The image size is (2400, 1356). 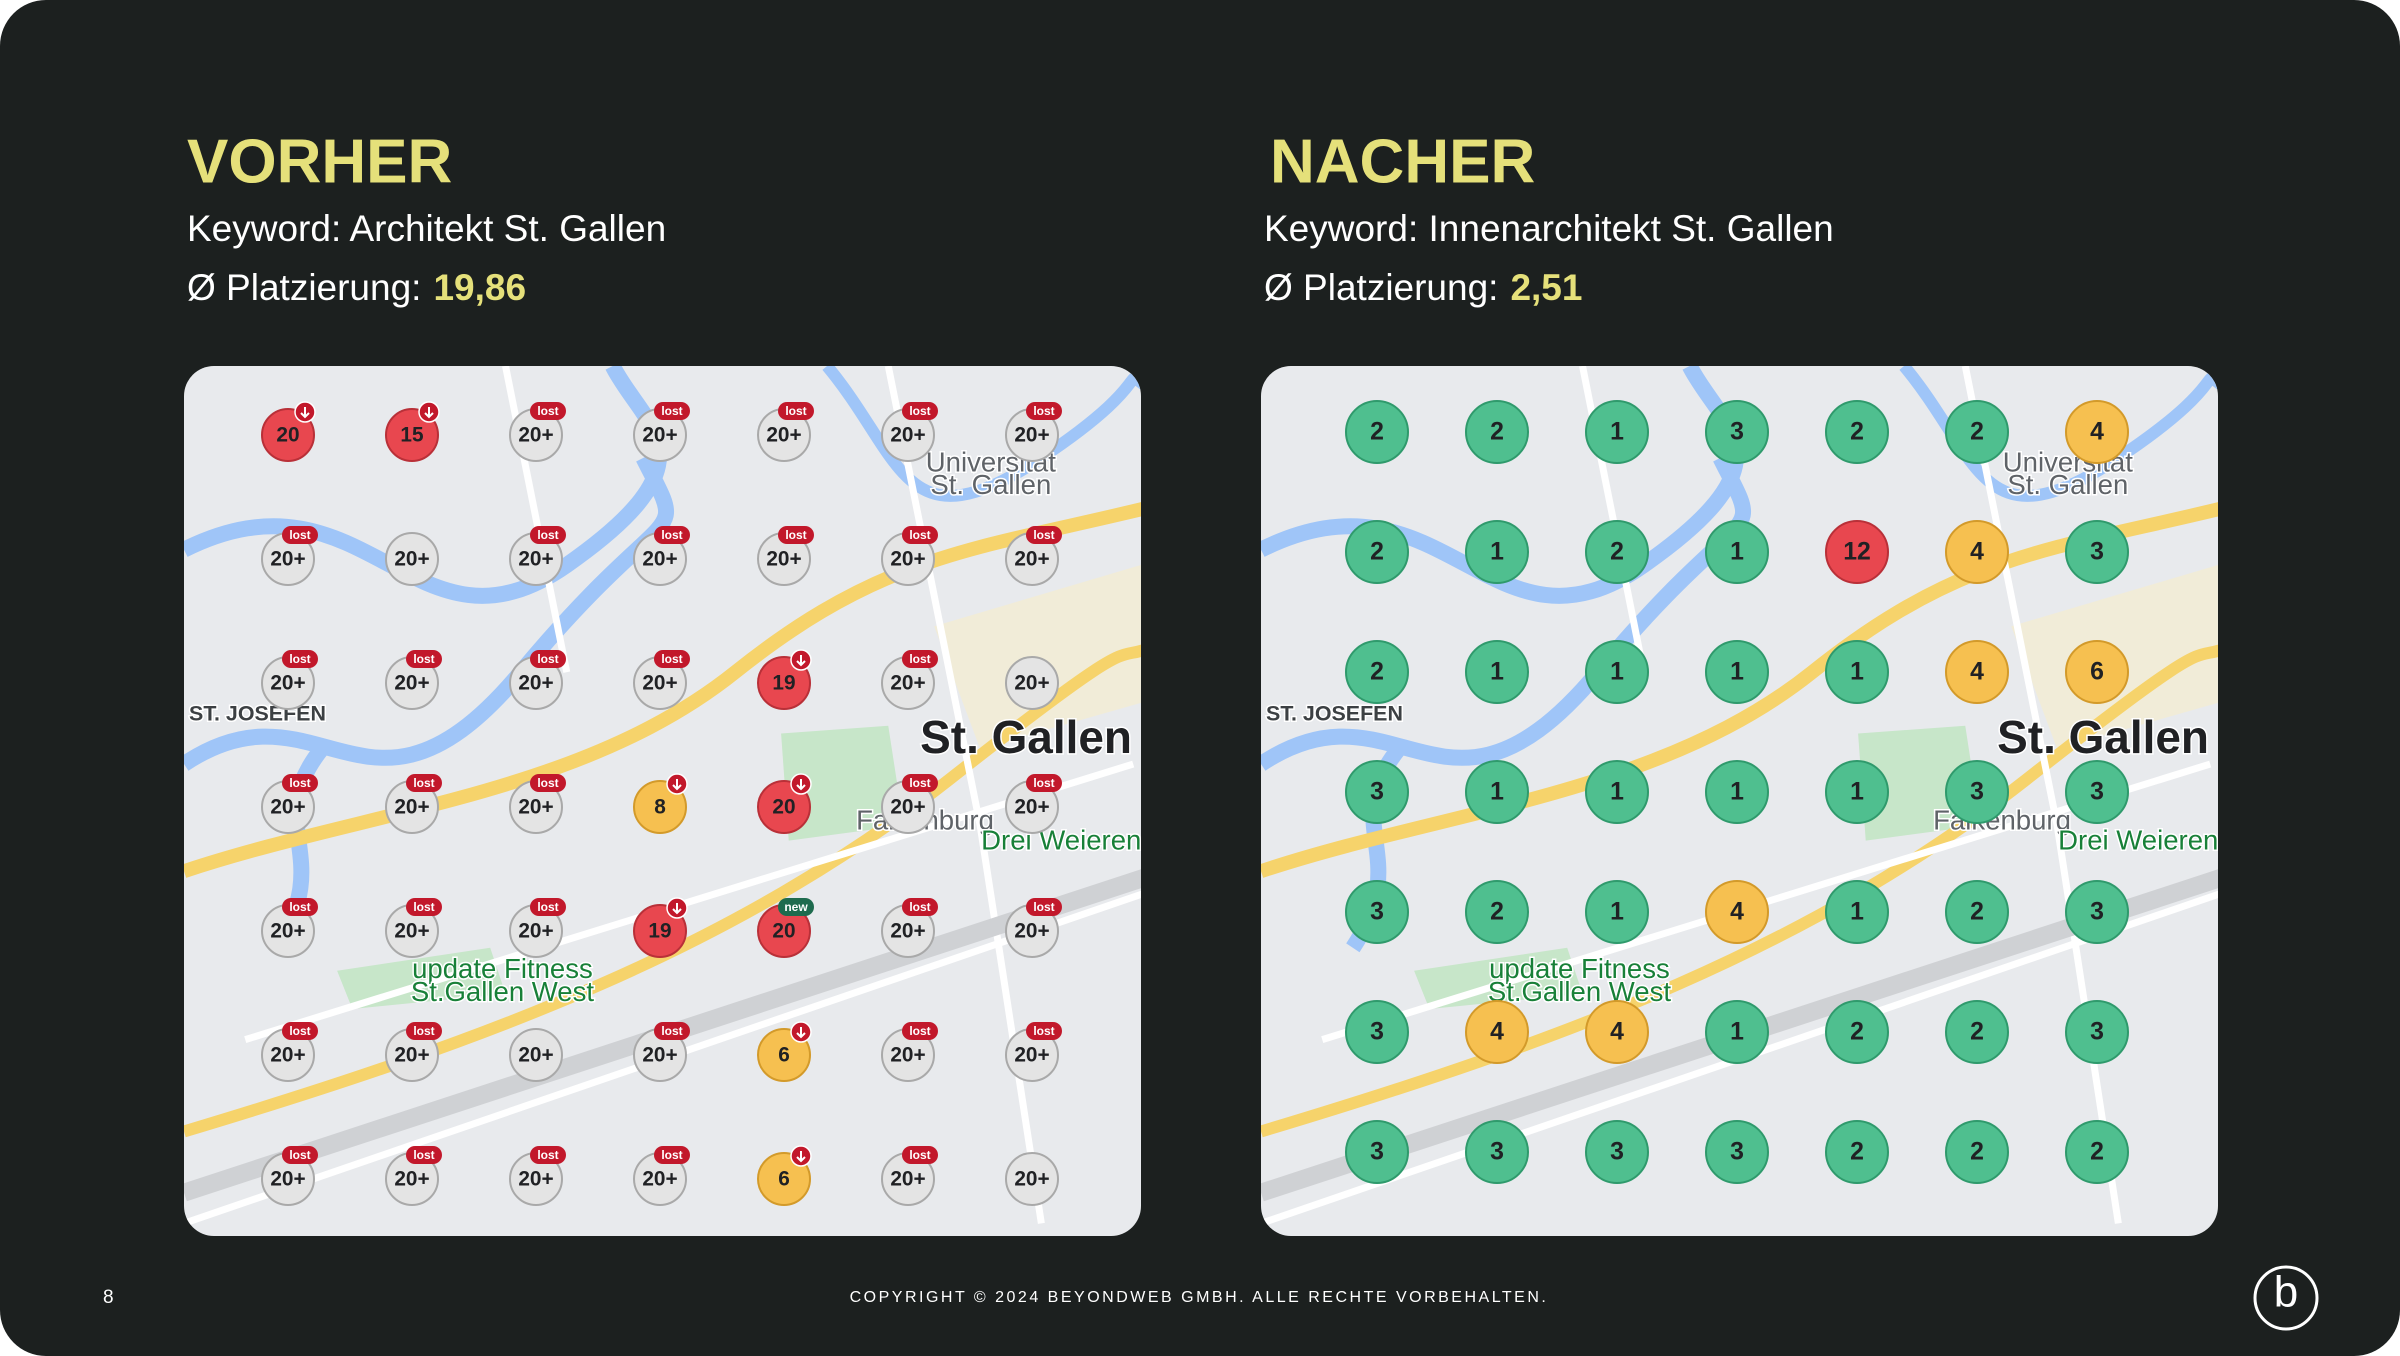 What do you see at coordinates (502, 968) in the screenshot?
I see `map-label: update Fitness` at bounding box center [502, 968].